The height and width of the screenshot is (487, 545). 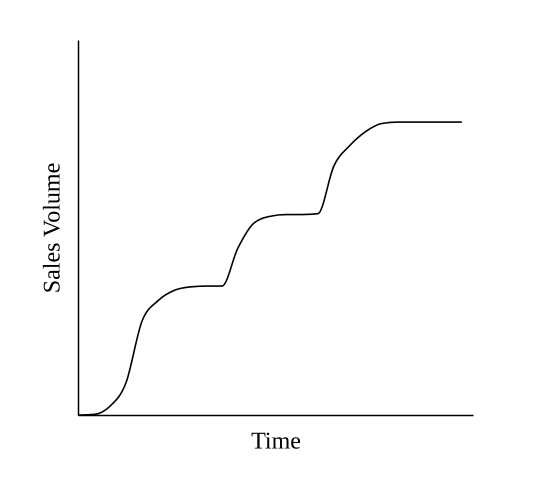 I want to click on x-axis-title: Time, so click(x=276, y=441).